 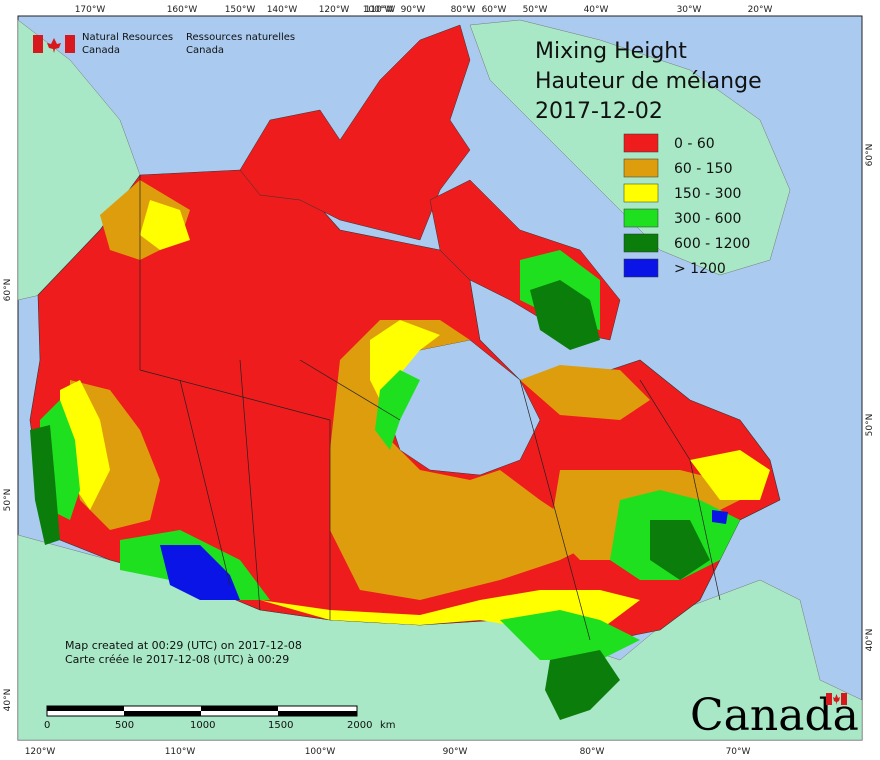 What do you see at coordinates (397, 410) in the screenshot?
I see `band-300-600-hudson` at bounding box center [397, 410].